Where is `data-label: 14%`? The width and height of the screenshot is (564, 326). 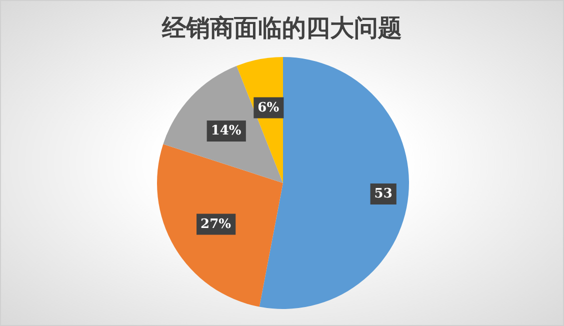
data-label: 14% is located at coordinates (226, 131).